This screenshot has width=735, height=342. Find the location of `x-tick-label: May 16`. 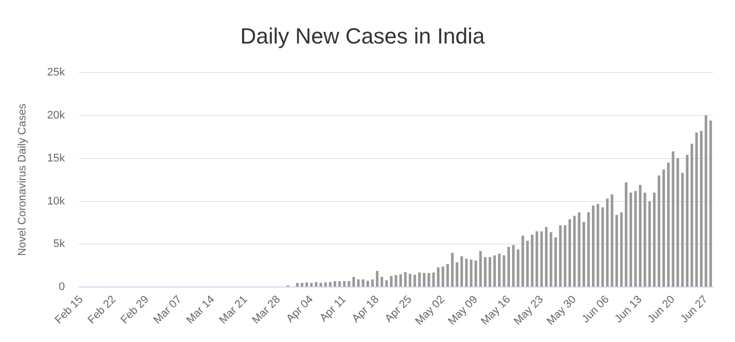

x-tick-label: May 16 is located at coordinates (495, 311).